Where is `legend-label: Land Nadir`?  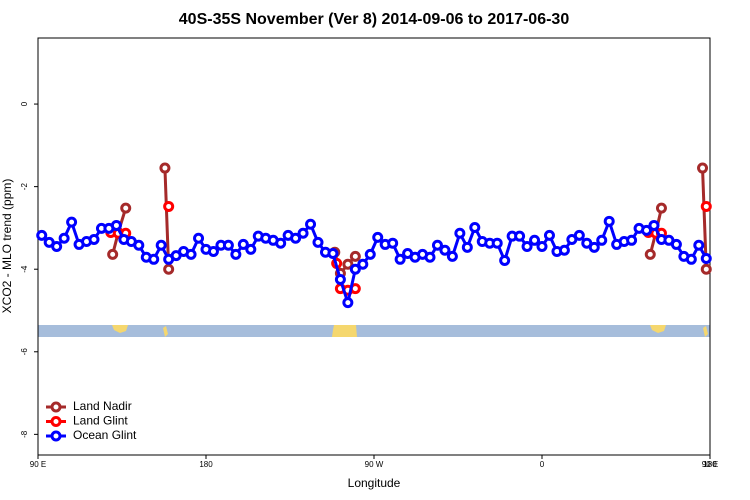 legend-label: Land Nadir is located at coordinates (102, 406).